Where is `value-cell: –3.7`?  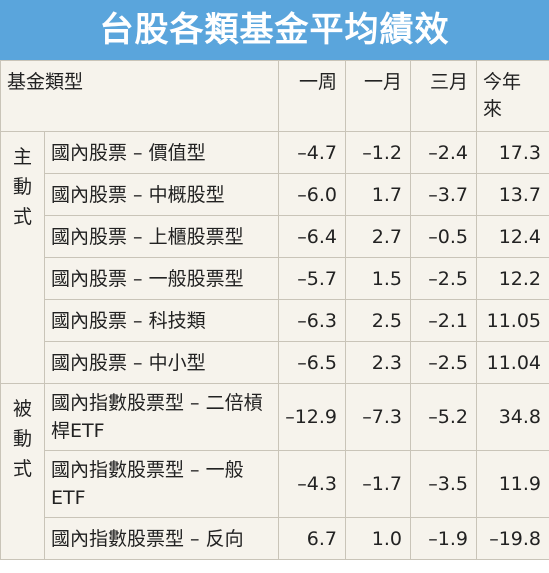
value-cell: –3.7 is located at coordinates (444, 194).